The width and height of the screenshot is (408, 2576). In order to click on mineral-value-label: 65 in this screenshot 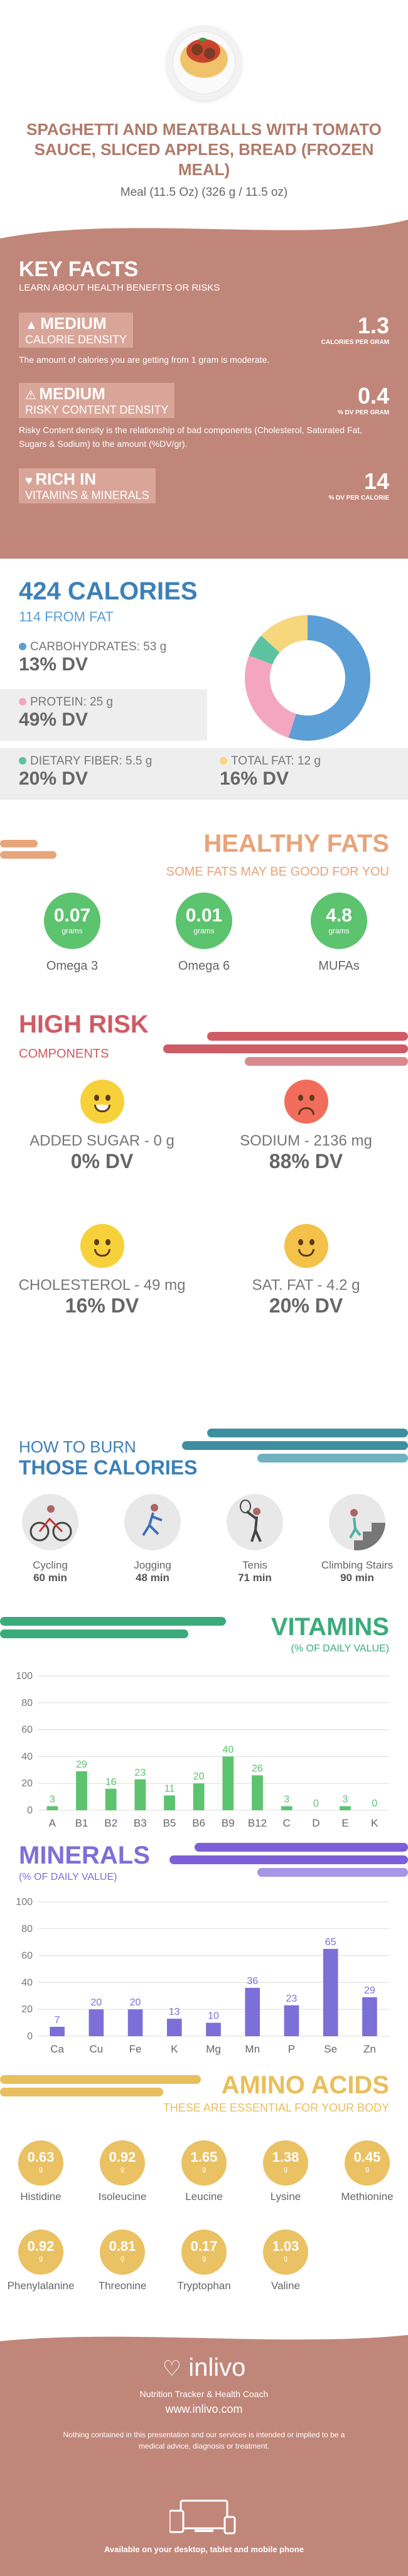, I will do `click(330, 1942)`.